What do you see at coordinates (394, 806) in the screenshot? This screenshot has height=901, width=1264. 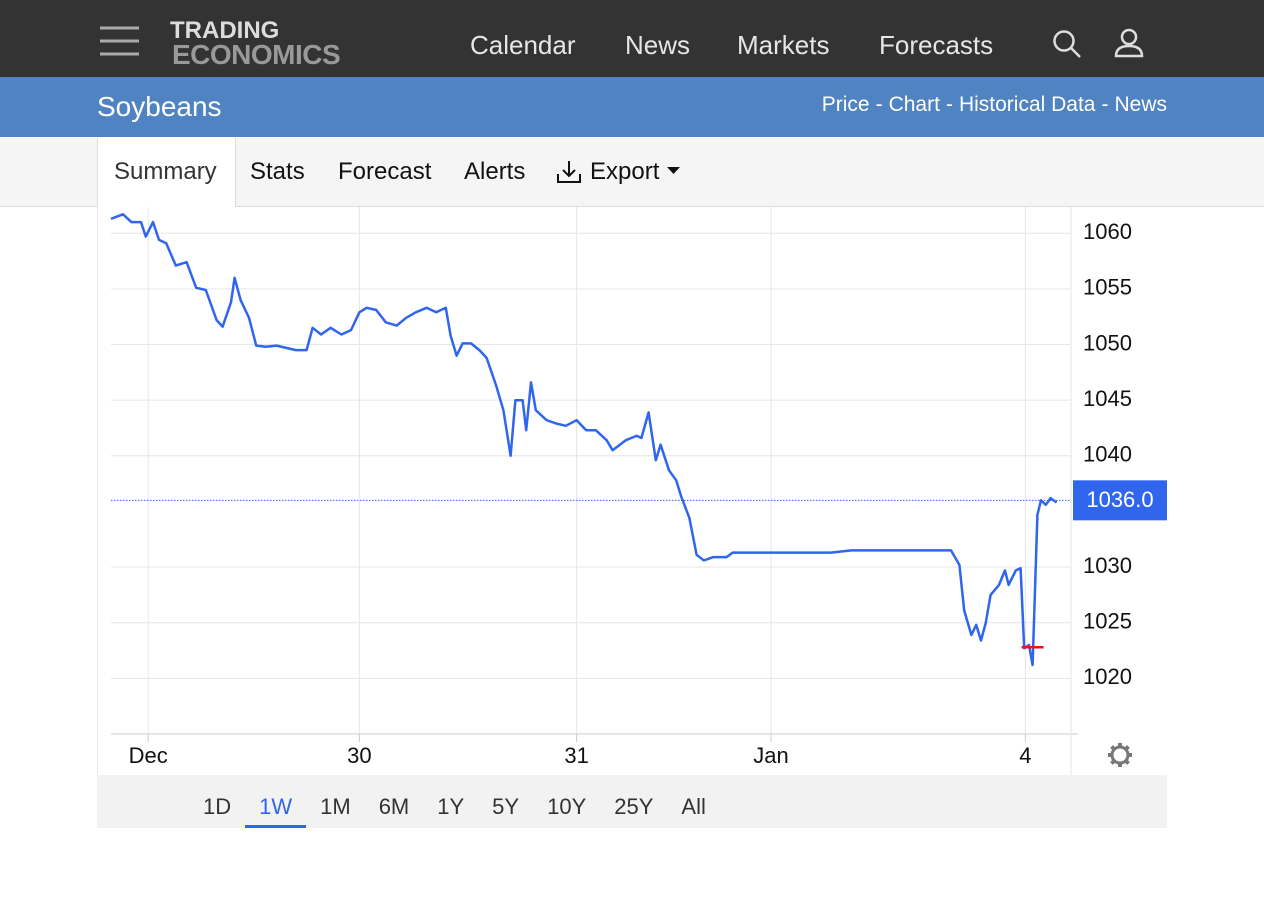 I see `range-button: 6M` at bounding box center [394, 806].